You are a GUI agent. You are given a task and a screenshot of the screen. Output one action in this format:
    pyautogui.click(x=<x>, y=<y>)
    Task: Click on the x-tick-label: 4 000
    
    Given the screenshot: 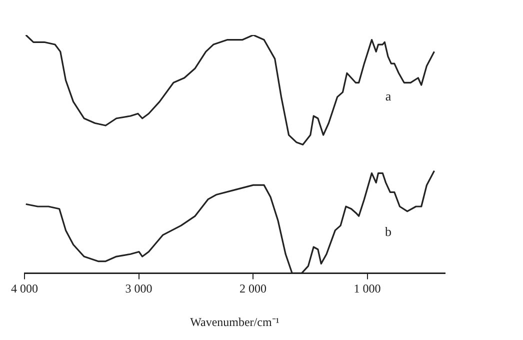 What is the action you would take?
    pyautogui.click(x=24, y=289)
    